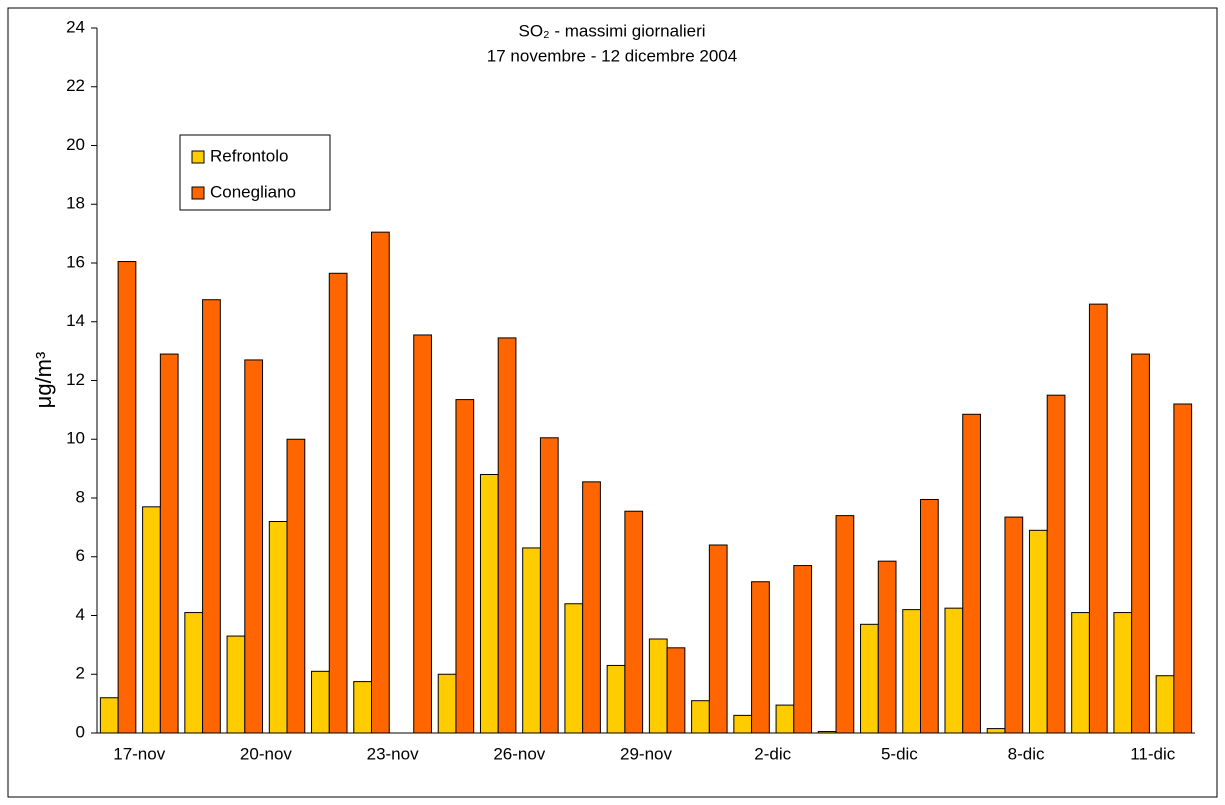 Image resolution: width=1225 pixels, height=805 pixels. What do you see at coordinates (249, 155) in the screenshot?
I see `legend-label: Refrontolo` at bounding box center [249, 155].